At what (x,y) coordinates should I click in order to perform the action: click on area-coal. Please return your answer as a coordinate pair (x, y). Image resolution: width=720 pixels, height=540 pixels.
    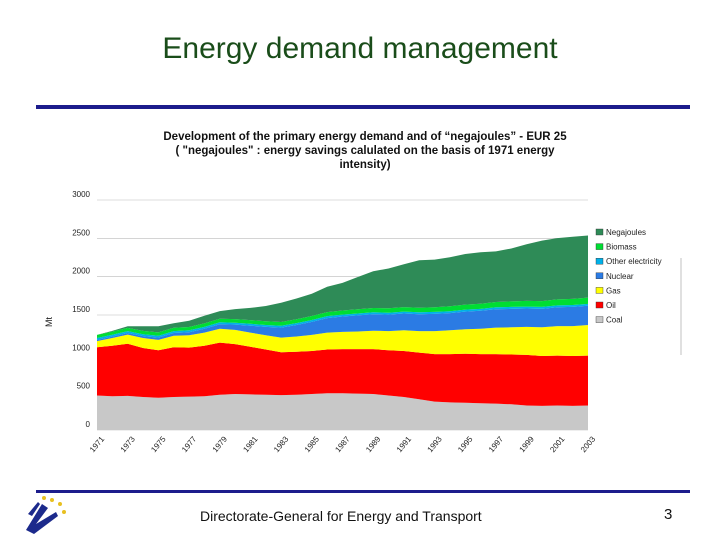
    Looking at the image, I should click on (342, 411).